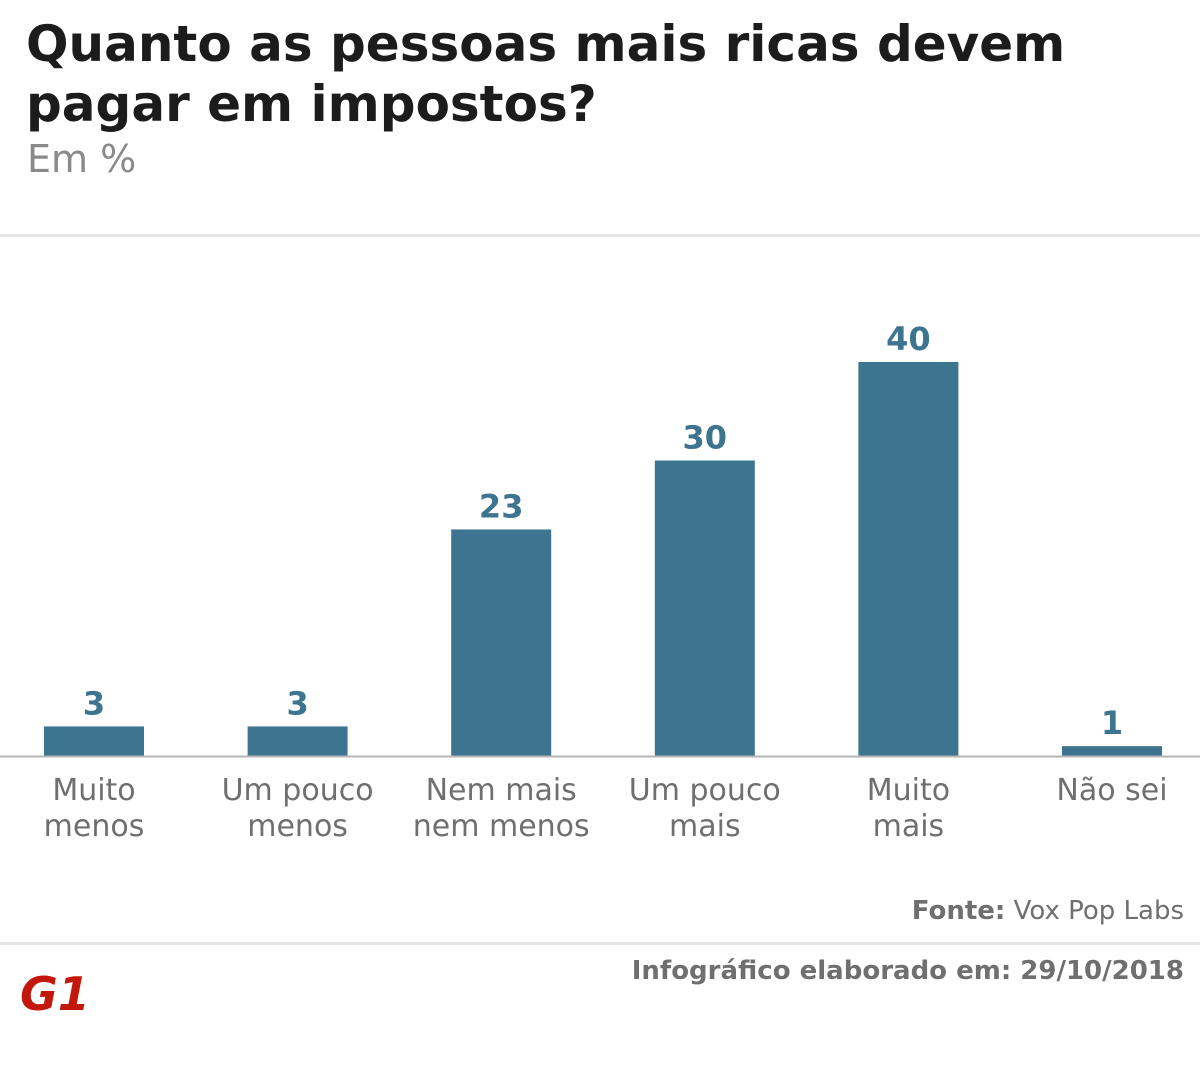  What do you see at coordinates (501, 790) in the screenshot?
I see `category-label: Nem mais` at bounding box center [501, 790].